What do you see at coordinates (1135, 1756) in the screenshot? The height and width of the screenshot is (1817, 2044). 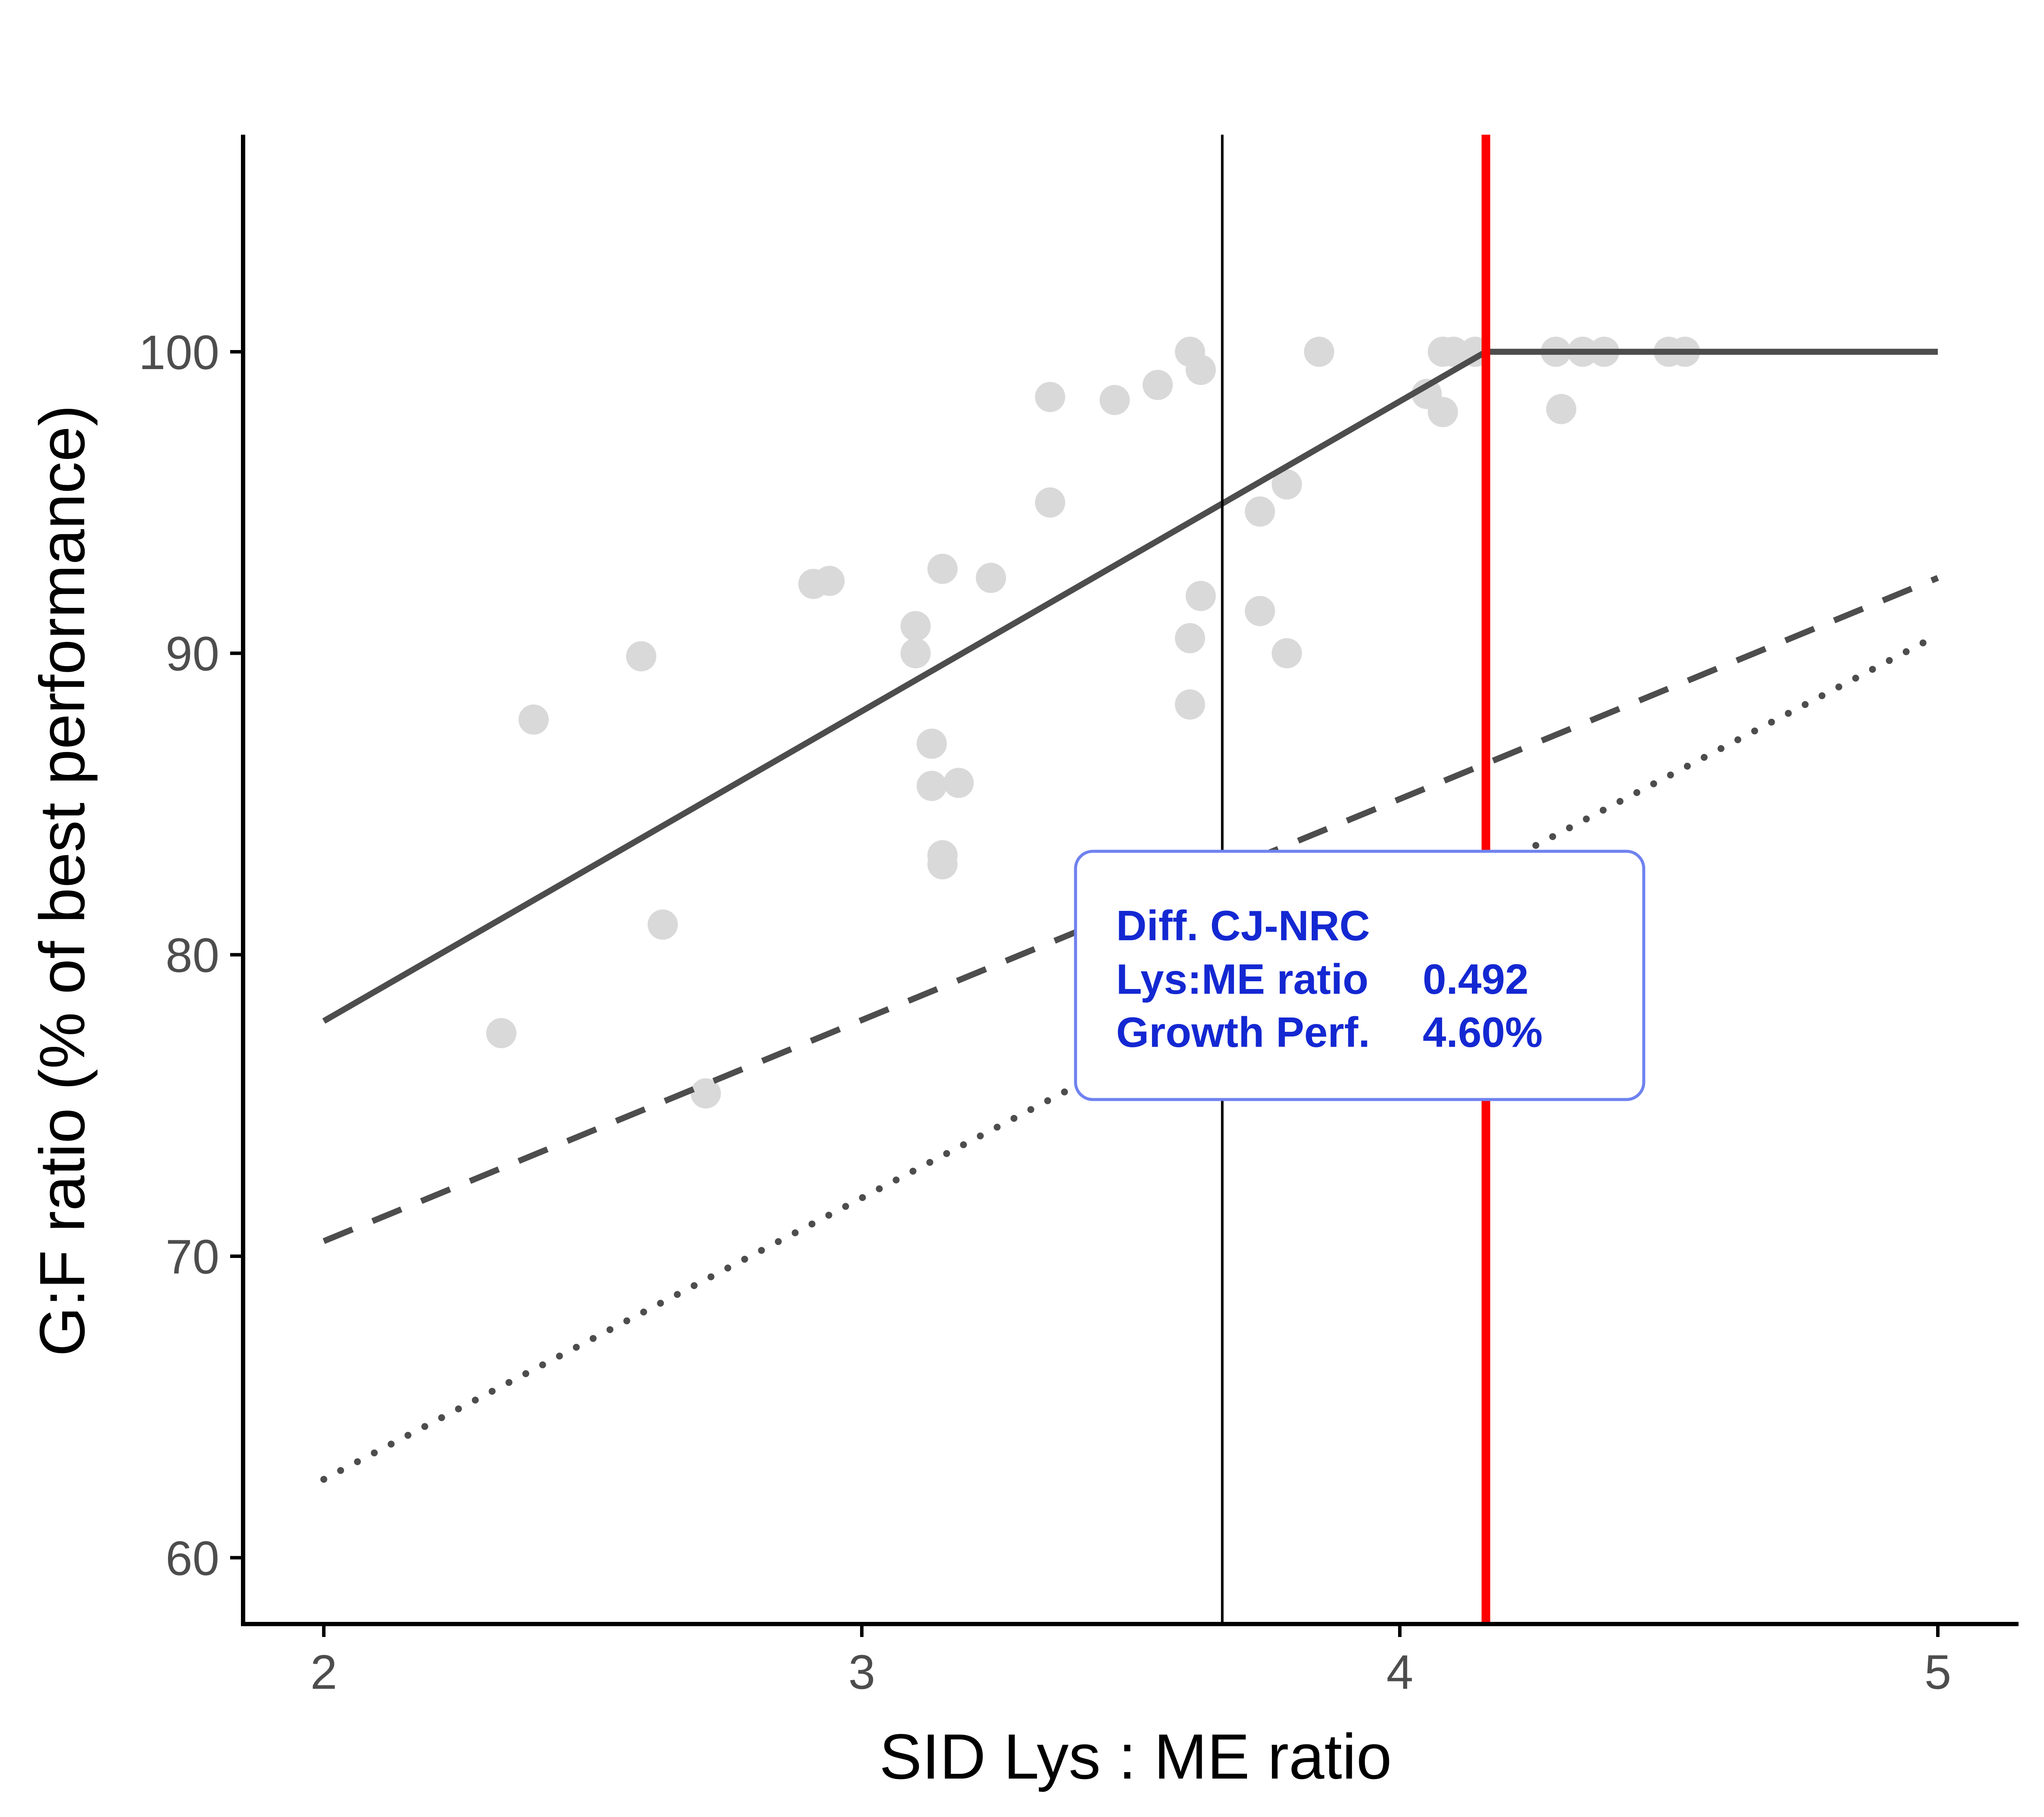 I see `x-axis-title: SID Lys : ME ratio` at bounding box center [1135, 1756].